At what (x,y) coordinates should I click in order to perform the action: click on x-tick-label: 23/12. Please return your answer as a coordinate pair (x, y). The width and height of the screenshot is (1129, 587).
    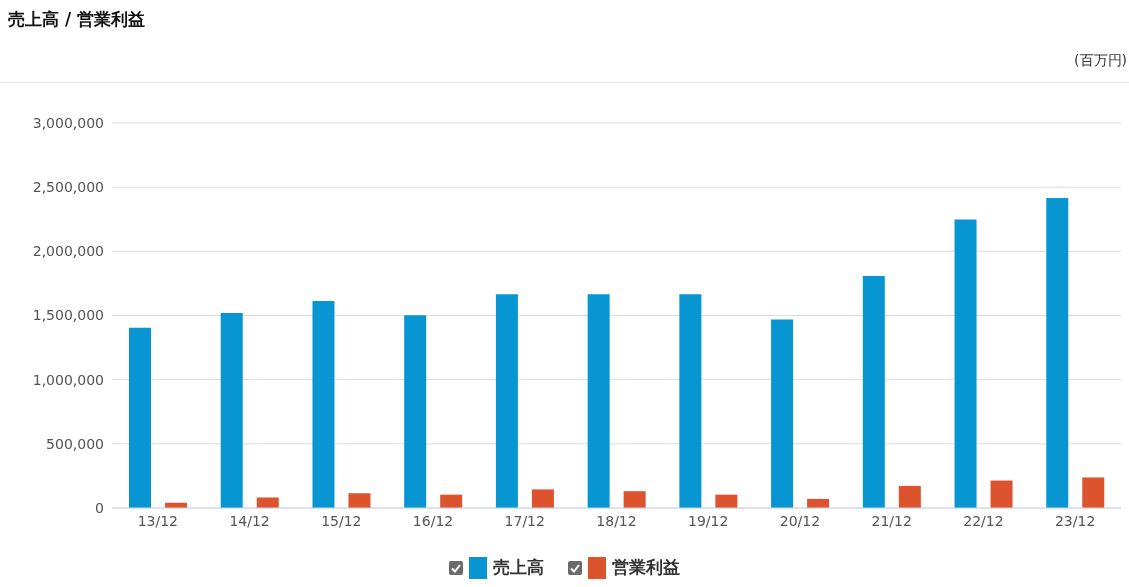
    Looking at the image, I should click on (1075, 520).